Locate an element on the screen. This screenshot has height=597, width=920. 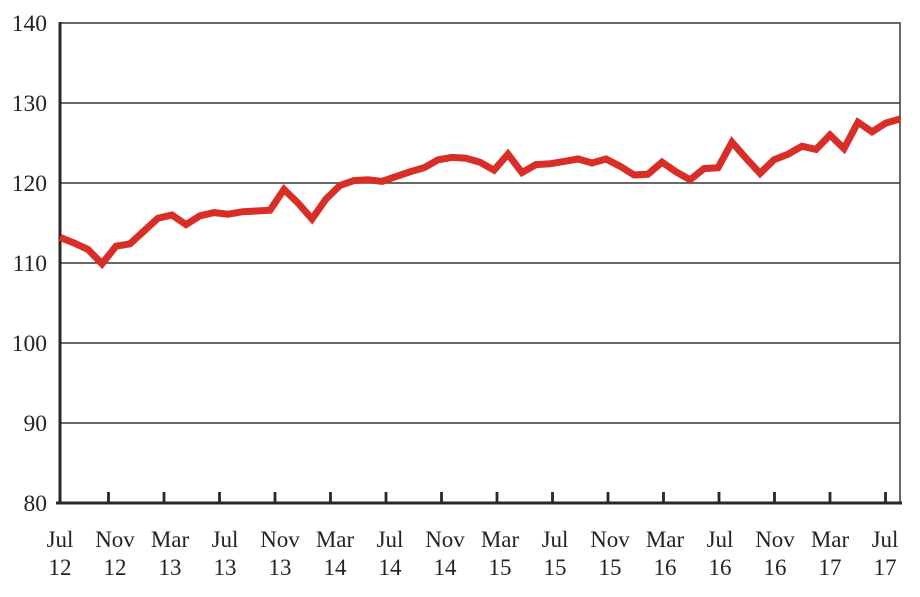
x-ticks is located at coordinates (497, 497).